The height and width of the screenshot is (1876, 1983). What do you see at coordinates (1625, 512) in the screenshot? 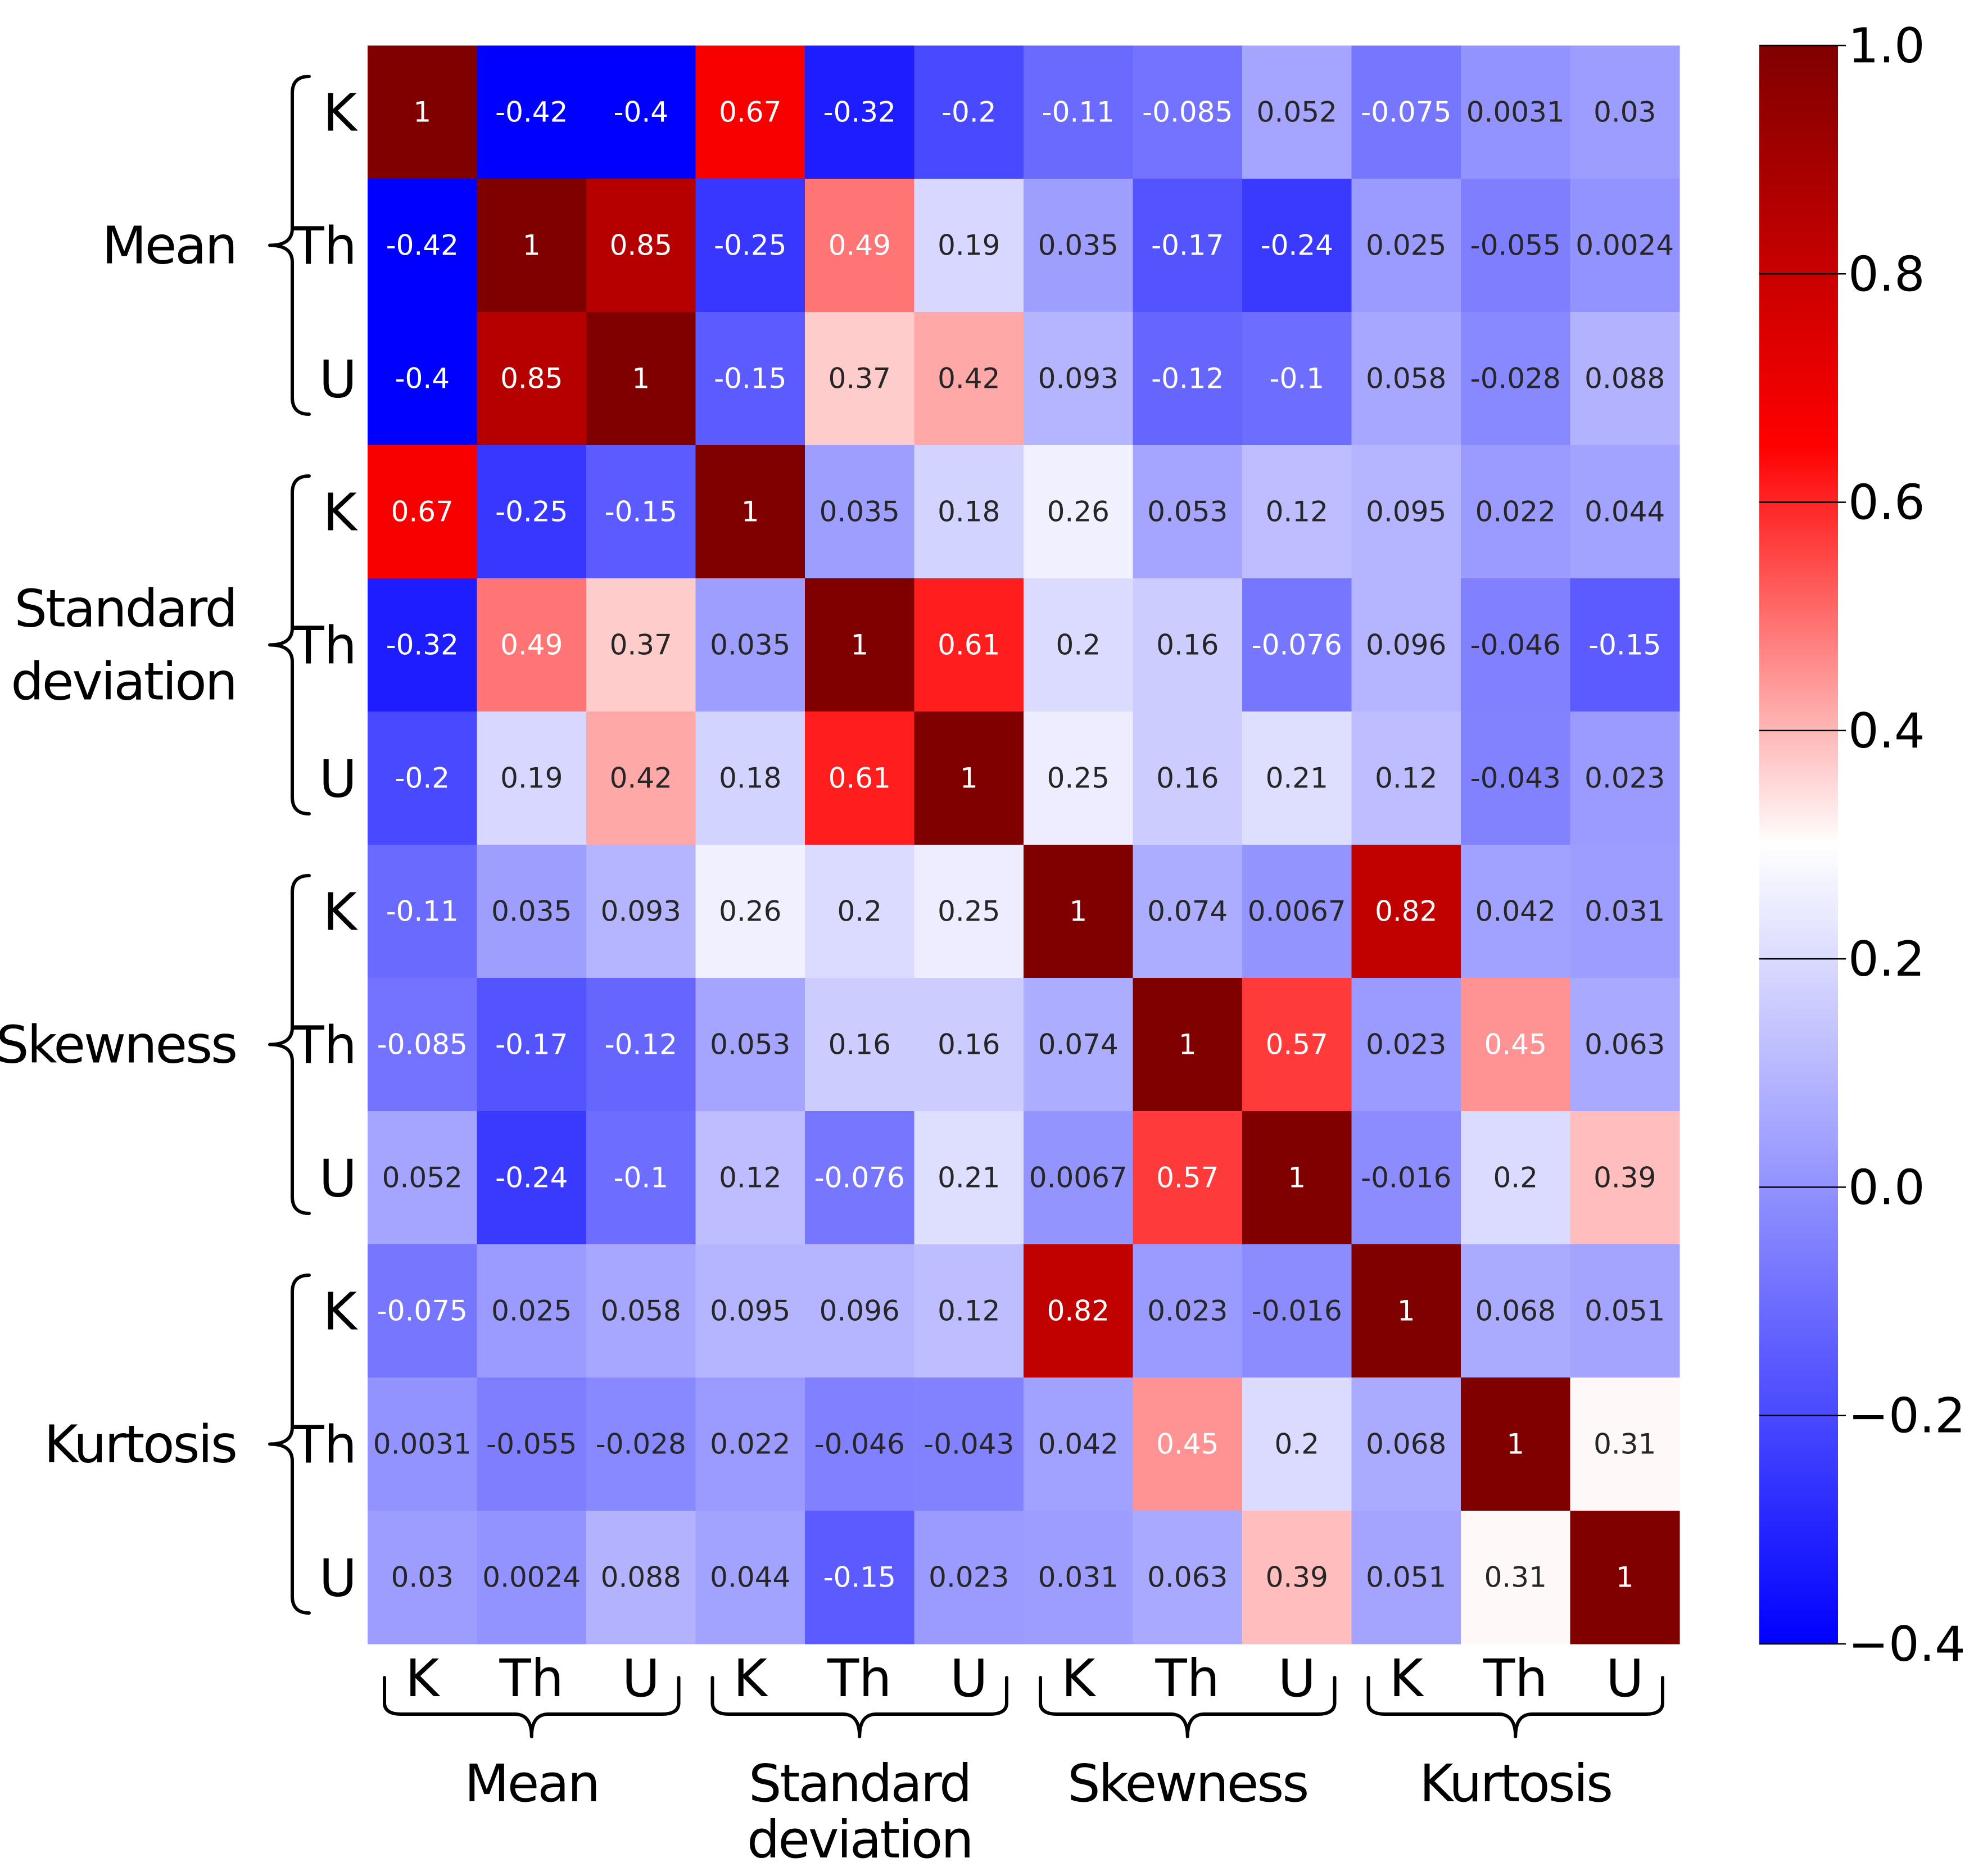
I see `cell-value-label: 0.044` at bounding box center [1625, 512].